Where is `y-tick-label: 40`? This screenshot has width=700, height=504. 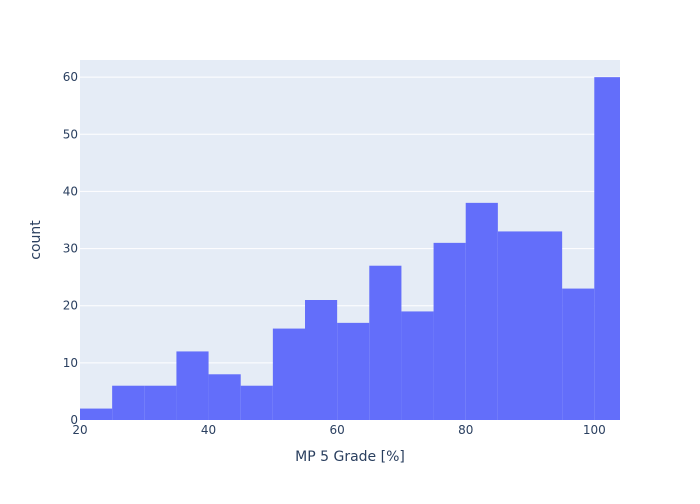 y-tick-label: 40 is located at coordinates (70, 191).